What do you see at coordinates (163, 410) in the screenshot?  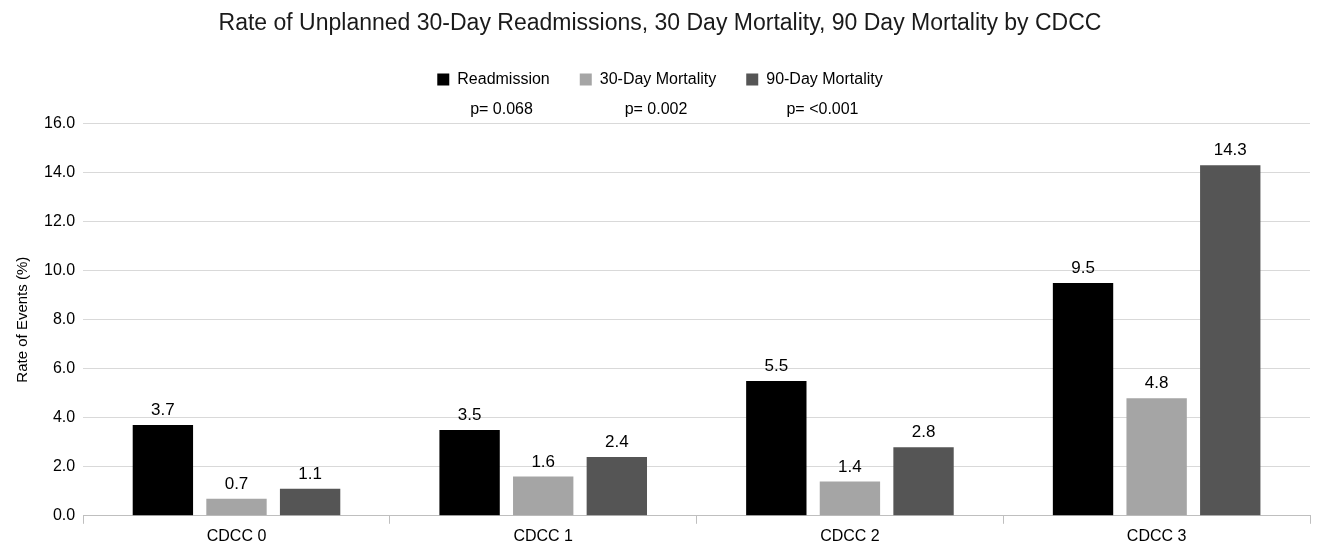 I see `data-label: 3.7` at bounding box center [163, 410].